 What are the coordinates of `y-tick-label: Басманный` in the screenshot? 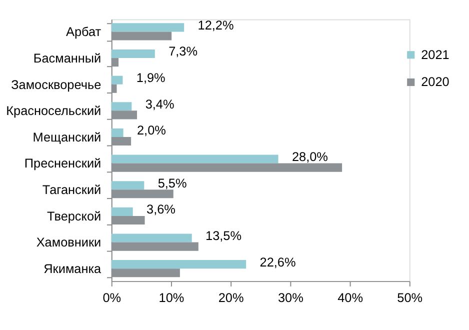 It's located at (67, 58).